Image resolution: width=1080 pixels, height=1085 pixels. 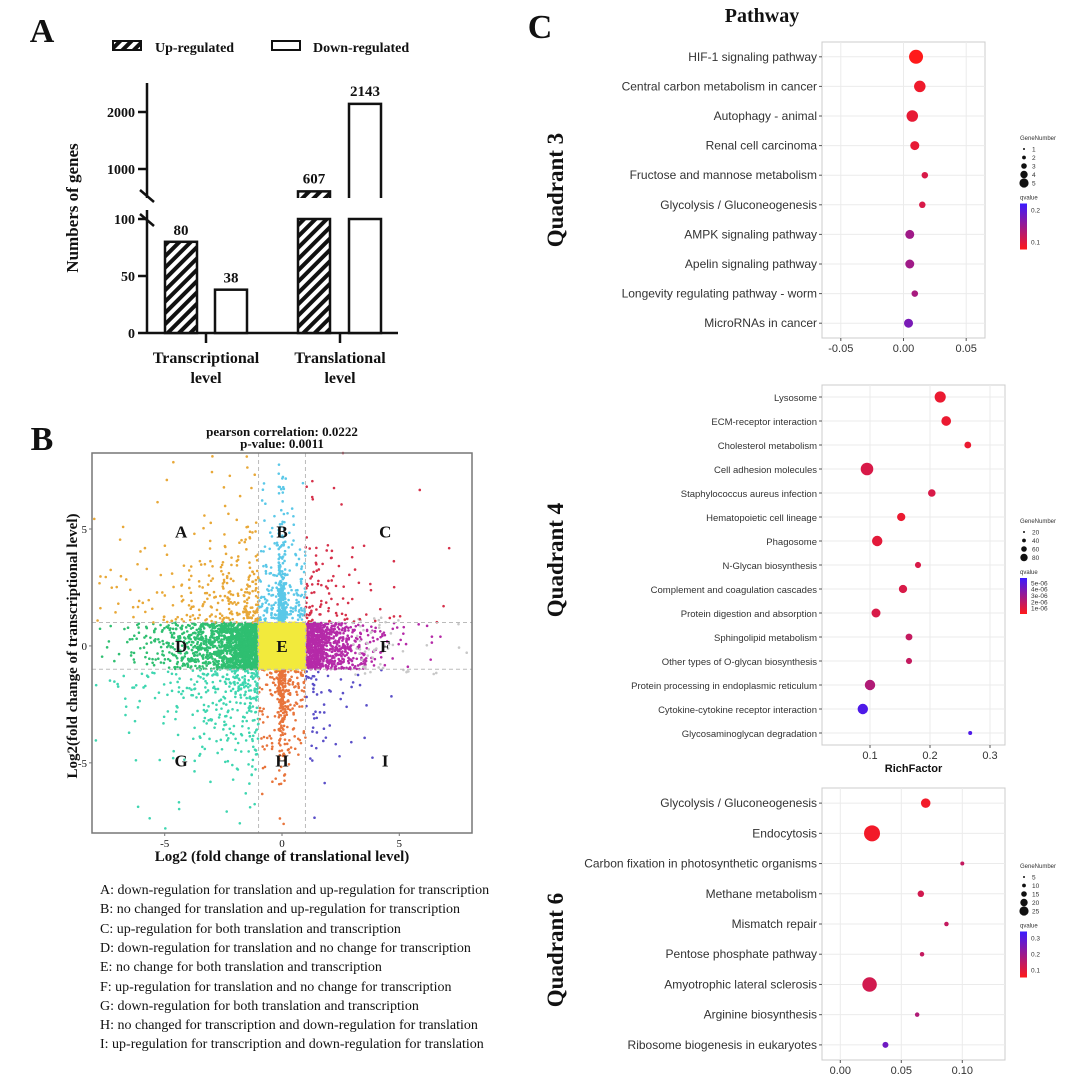 I want to click on bar-up, so click(x=181, y=287).